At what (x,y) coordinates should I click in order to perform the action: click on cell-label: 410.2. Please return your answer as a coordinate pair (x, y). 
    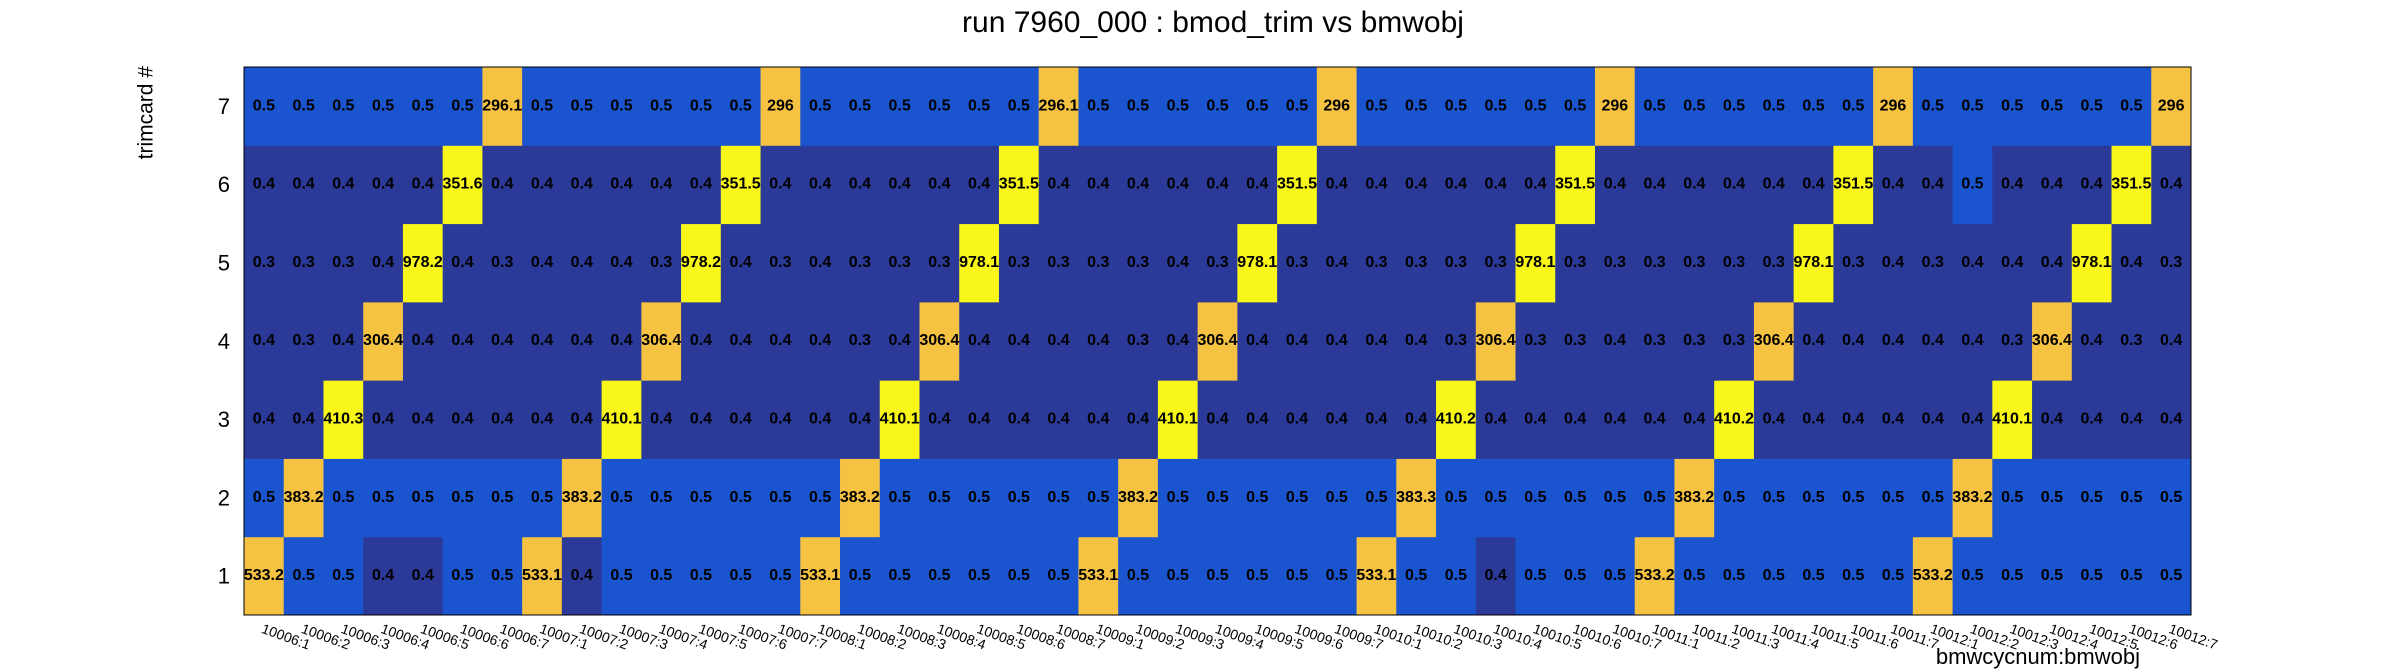
    Looking at the image, I should click on (1456, 419).